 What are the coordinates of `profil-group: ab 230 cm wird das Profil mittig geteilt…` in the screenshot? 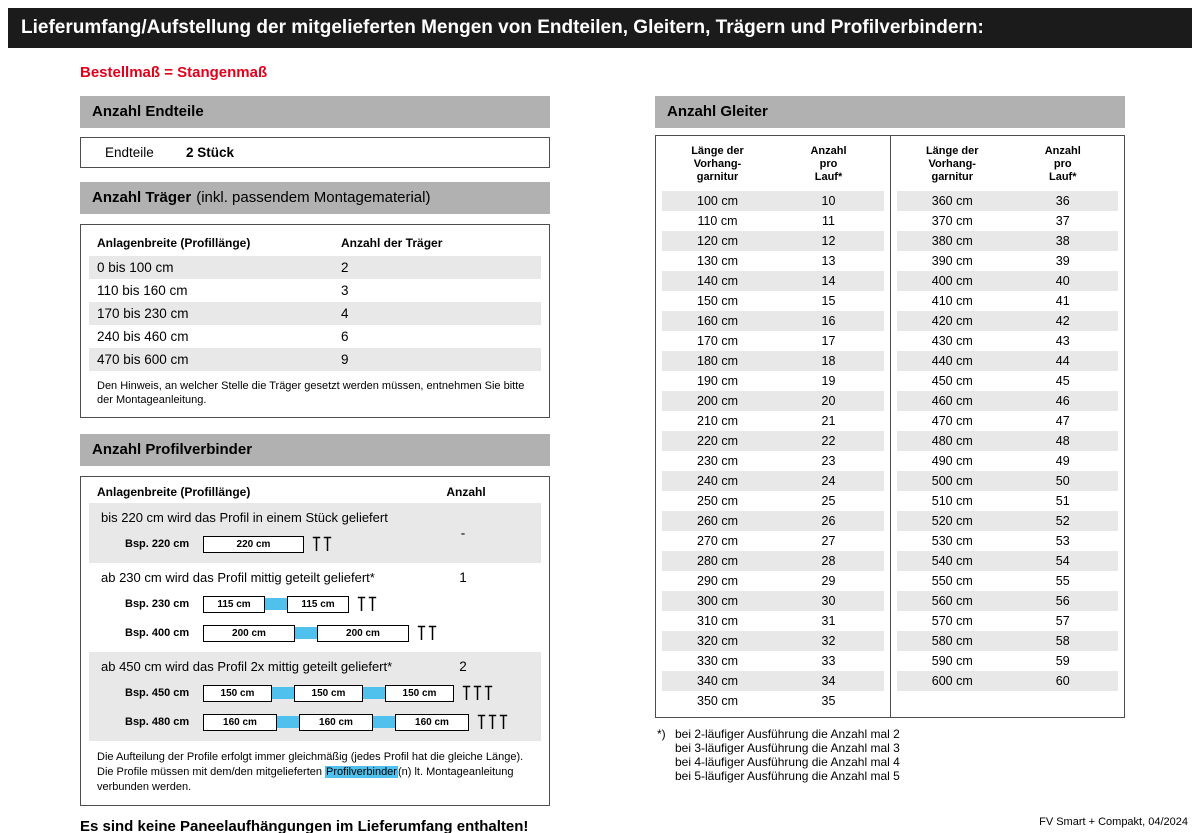 It's located at (315, 607).